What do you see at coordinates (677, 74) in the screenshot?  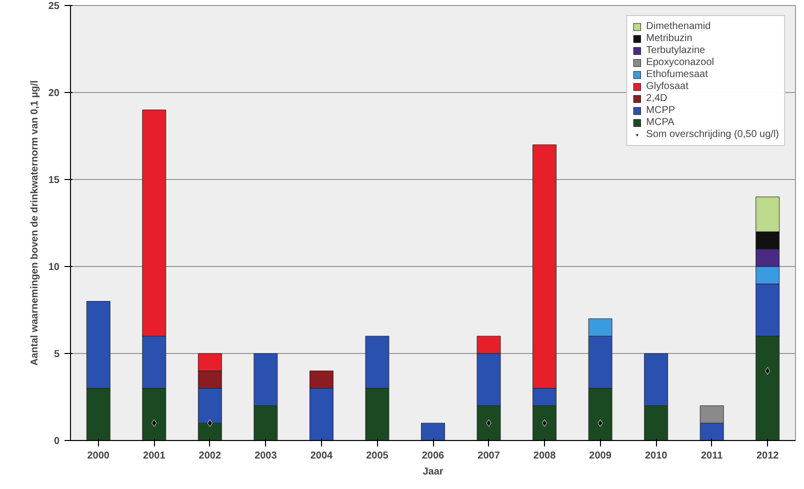 I see `legend-label: Ethofumesaat` at bounding box center [677, 74].